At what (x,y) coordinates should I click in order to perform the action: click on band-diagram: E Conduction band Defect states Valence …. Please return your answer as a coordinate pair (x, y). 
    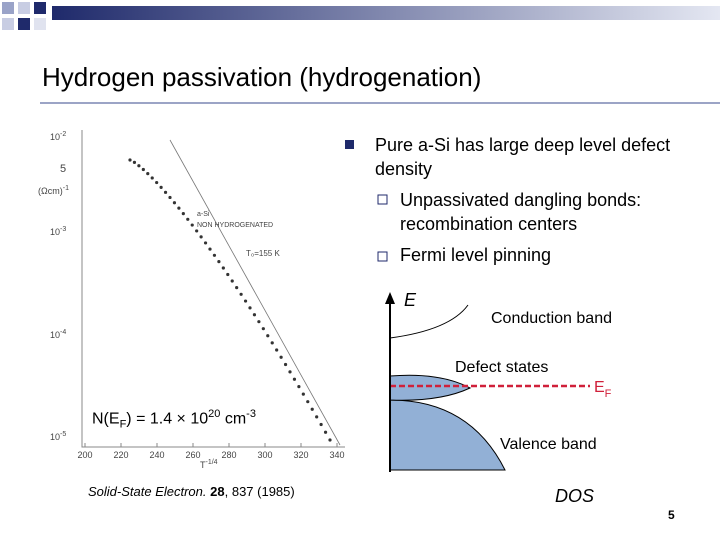
    Looking at the image, I should click on (498, 398).